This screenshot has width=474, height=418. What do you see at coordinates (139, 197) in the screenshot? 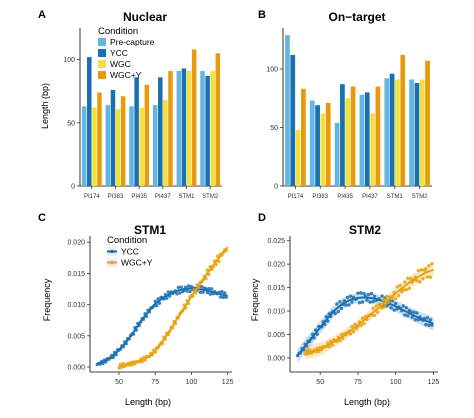
I see `chart-a-xtick-label: PI435` at bounding box center [139, 197].